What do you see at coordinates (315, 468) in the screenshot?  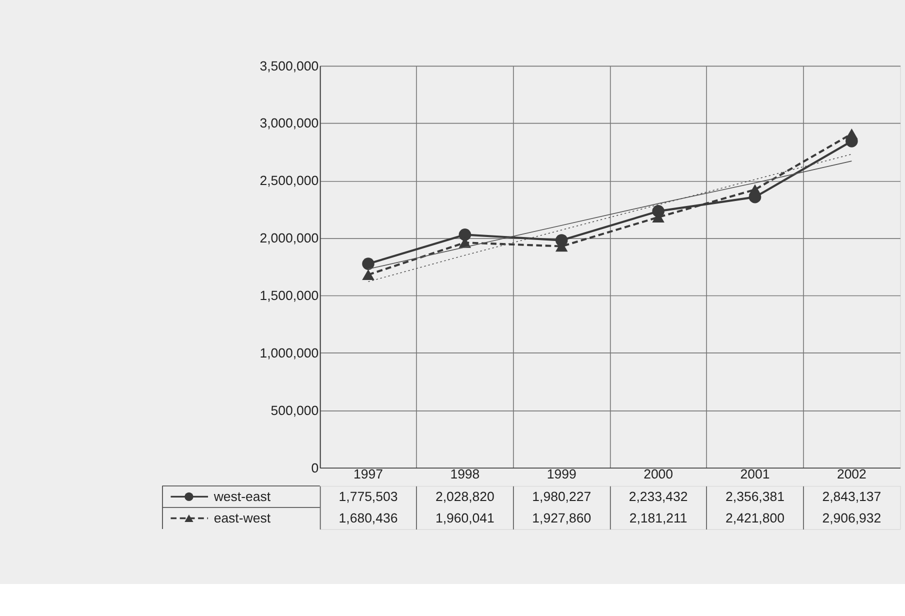 I see `y-tick-label: 0` at bounding box center [315, 468].